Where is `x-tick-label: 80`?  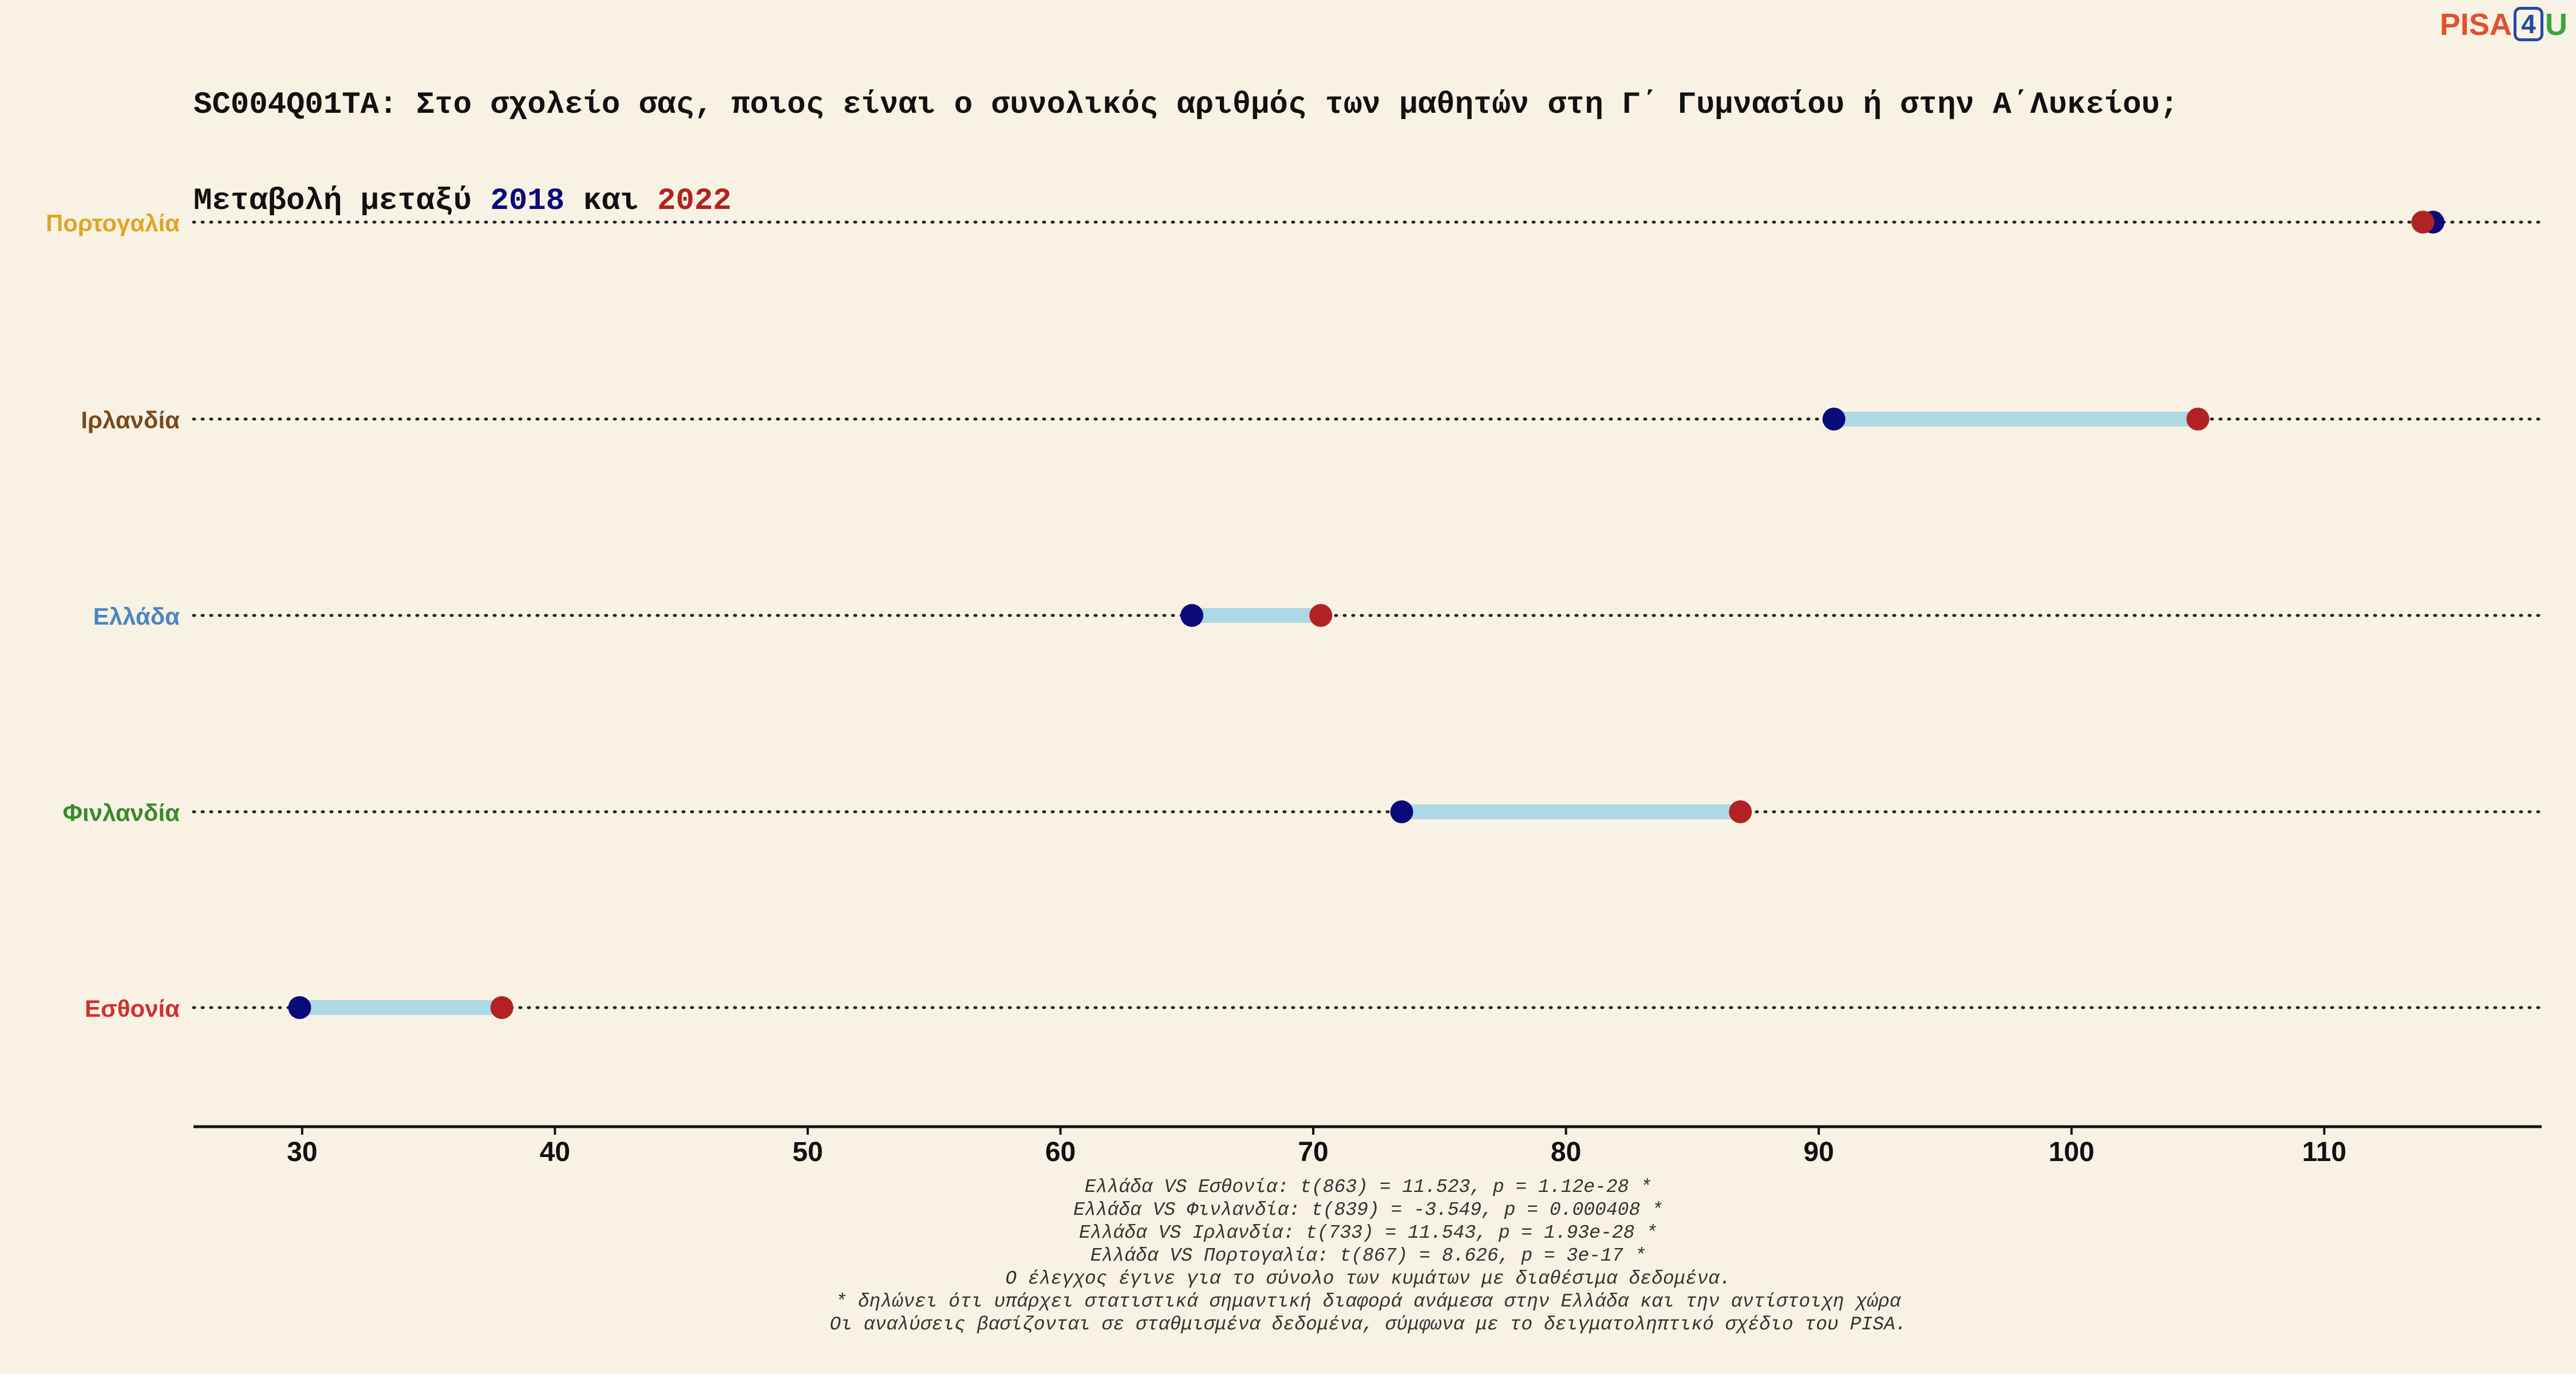
x-tick-label: 80 is located at coordinates (1566, 1152).